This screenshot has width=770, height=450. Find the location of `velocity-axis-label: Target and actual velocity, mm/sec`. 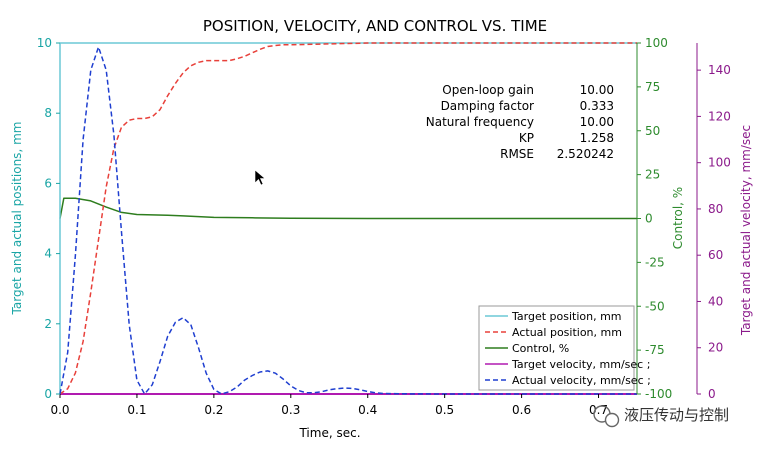

velocity-axis-label: Target and actual velocity, mm/sec is located at coordinates (746, 230).